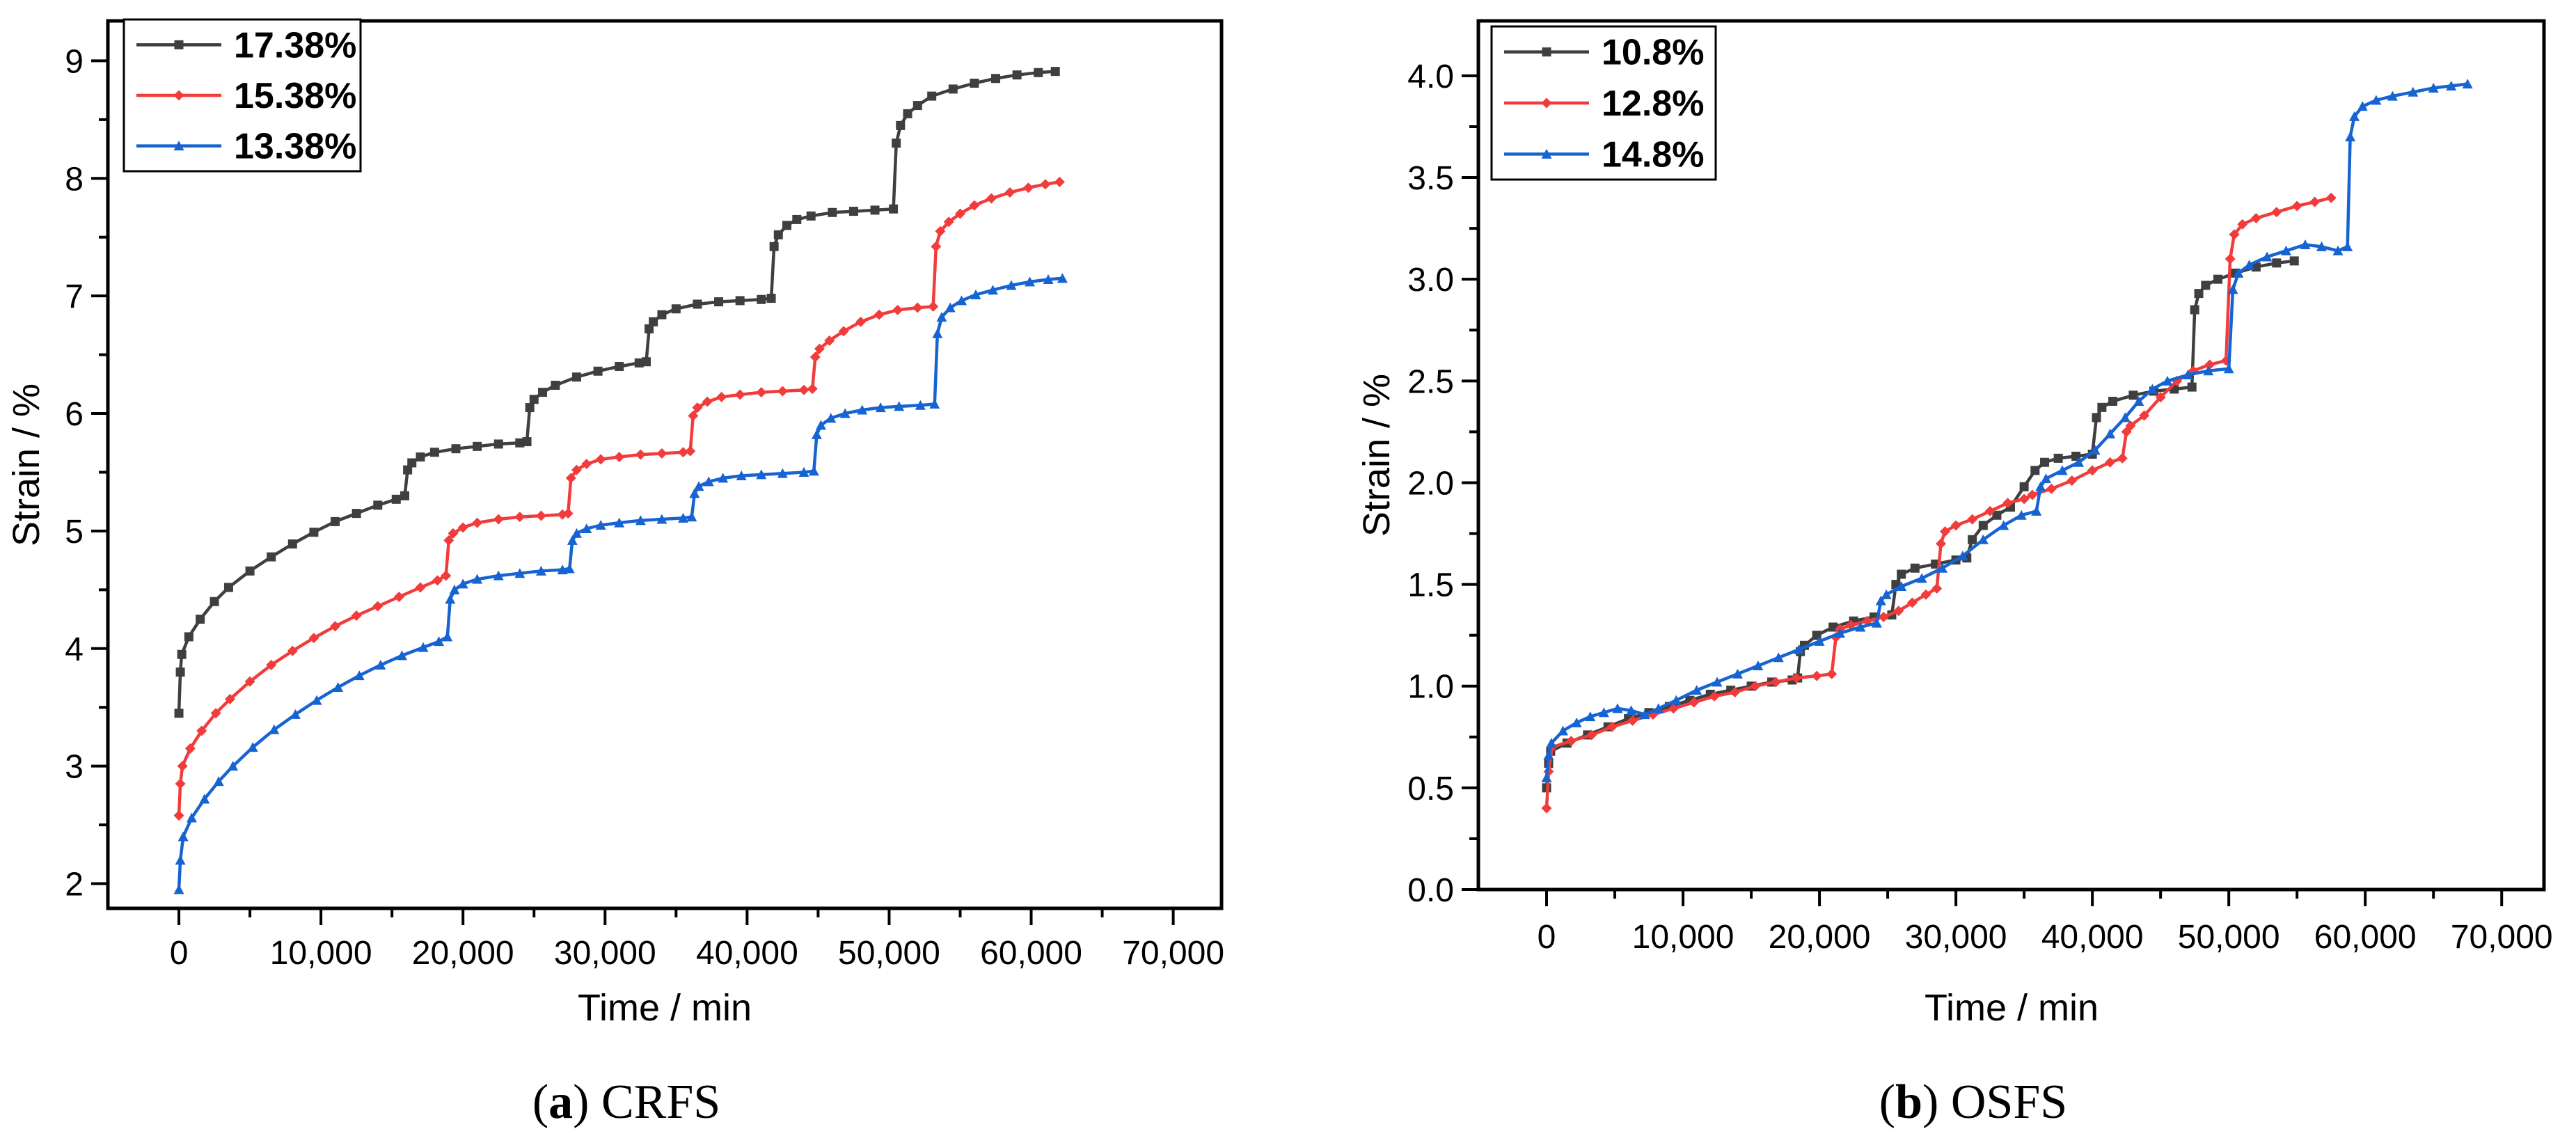  Describe the element at coordinates (561, 1102) in the screenshot. I see `caption-a-letter: a` at that location.